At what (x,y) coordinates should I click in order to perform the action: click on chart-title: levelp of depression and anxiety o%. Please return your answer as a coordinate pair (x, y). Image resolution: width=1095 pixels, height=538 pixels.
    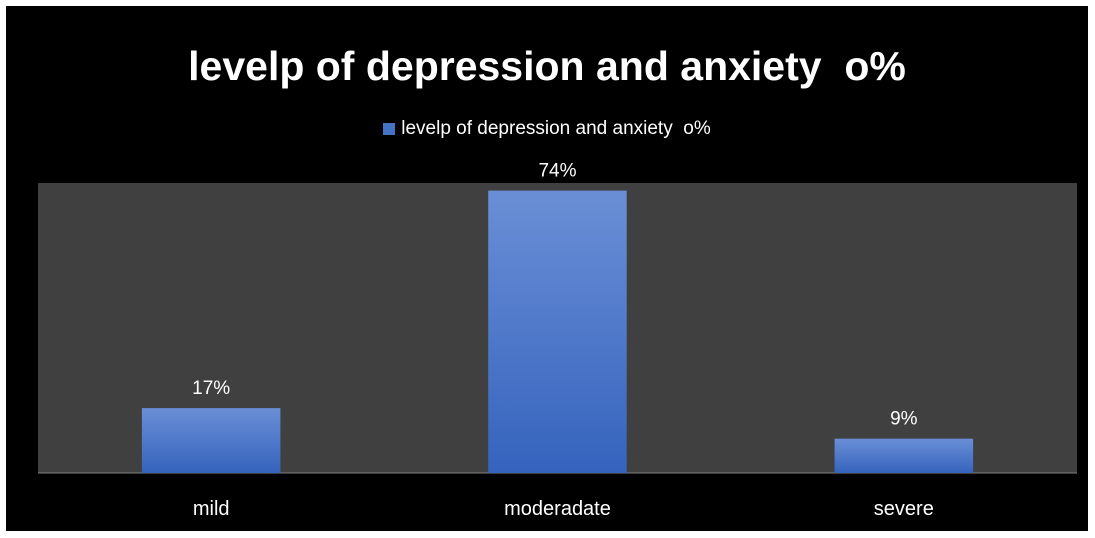
    Looking at the image, I should click on (547, 66).